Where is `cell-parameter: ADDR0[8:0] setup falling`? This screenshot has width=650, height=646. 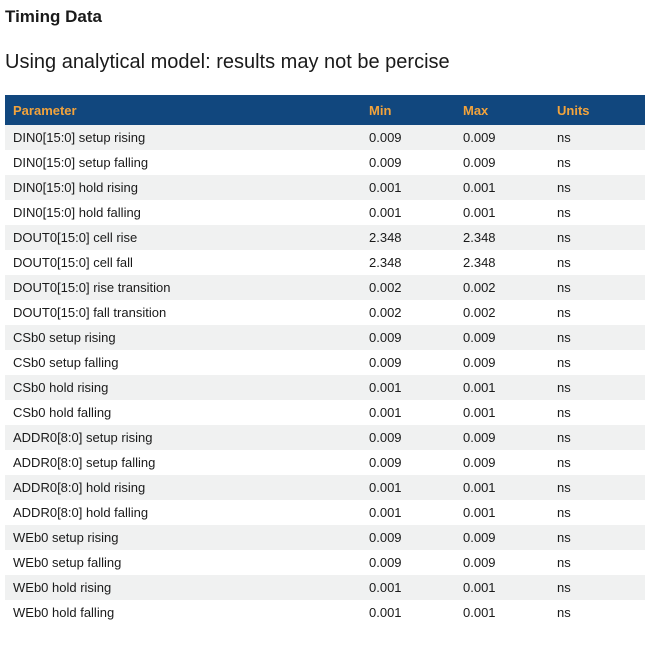 cell-parameter: ADDR0[8:0] setup falling is located at coordinates (84, 462).